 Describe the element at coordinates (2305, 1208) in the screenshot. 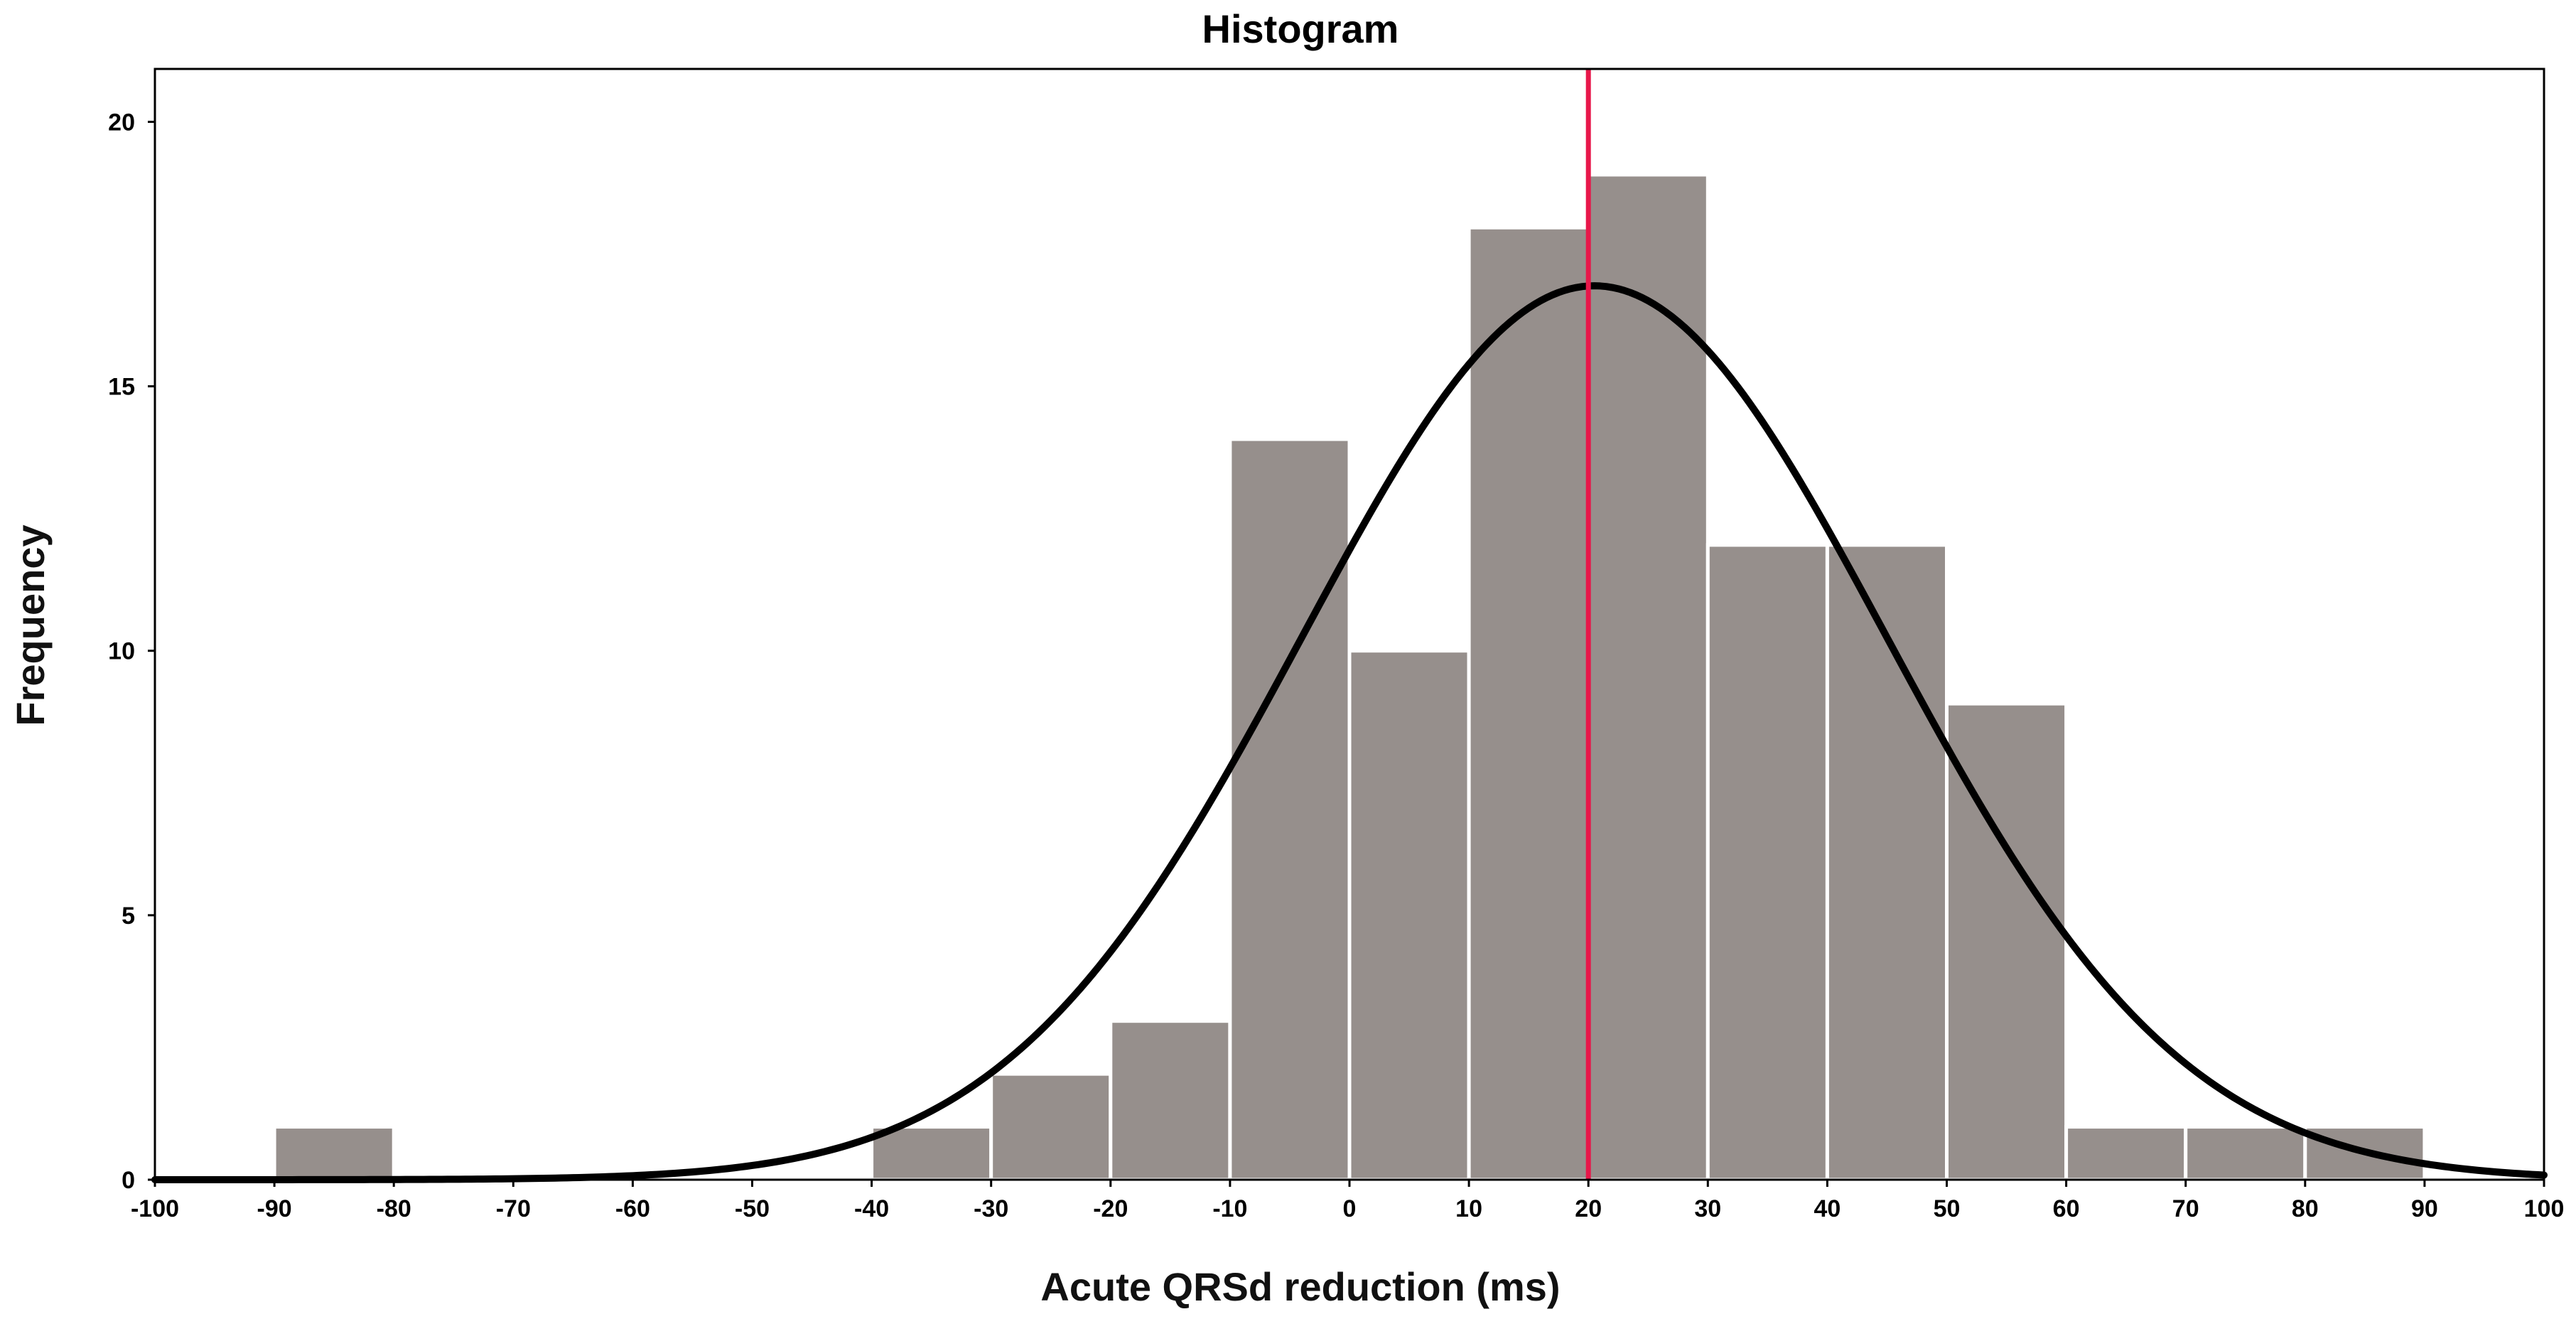

I see `x-tick-label: 80` at that location.